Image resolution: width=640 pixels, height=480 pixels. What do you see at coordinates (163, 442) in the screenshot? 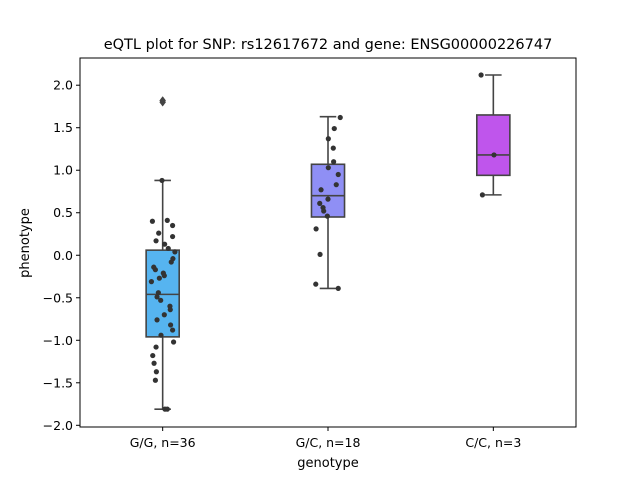
I see `x-tick-label: G/G, n=36` at bounding box center [163, 442].